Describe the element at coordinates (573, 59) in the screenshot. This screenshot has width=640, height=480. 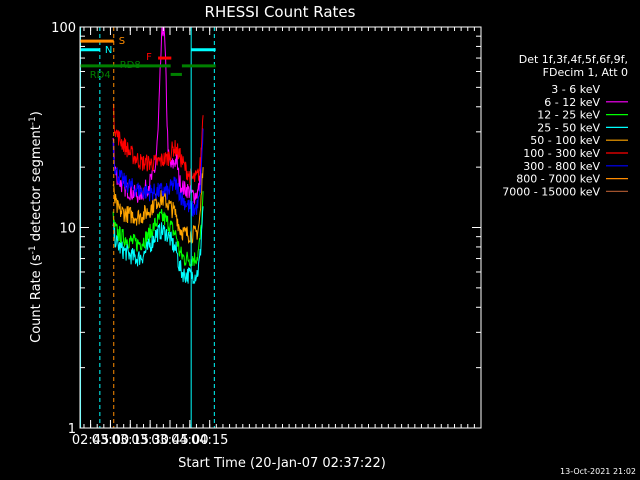
I see `legend-header-0: Det 1f,3f,4f,5f,6f,9f,` at that location.